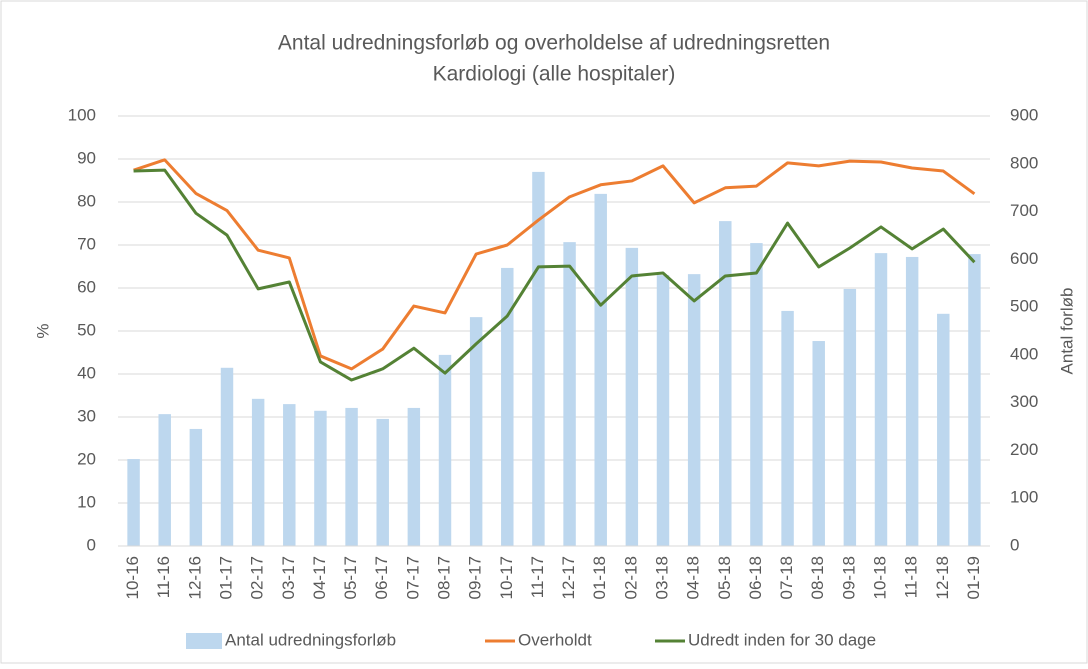 This screenshot has height=669, width=1088. Describe the element at coordinates (1024, 258) in the screenshot. I see `y2-tick-label: 600` at that location.